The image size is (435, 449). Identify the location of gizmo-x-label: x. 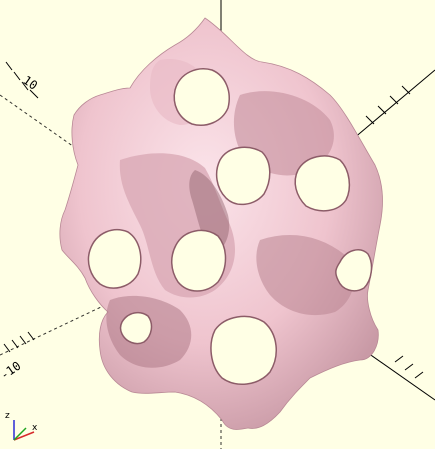
(35, 428).